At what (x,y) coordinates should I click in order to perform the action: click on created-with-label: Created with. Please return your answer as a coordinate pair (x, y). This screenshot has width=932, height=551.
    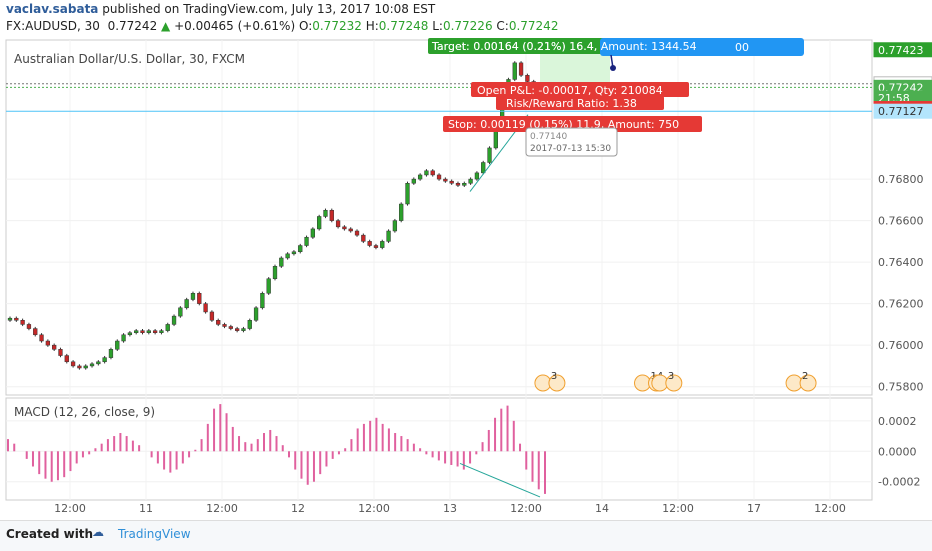
    Looking at the image, I should click on (50, 534).